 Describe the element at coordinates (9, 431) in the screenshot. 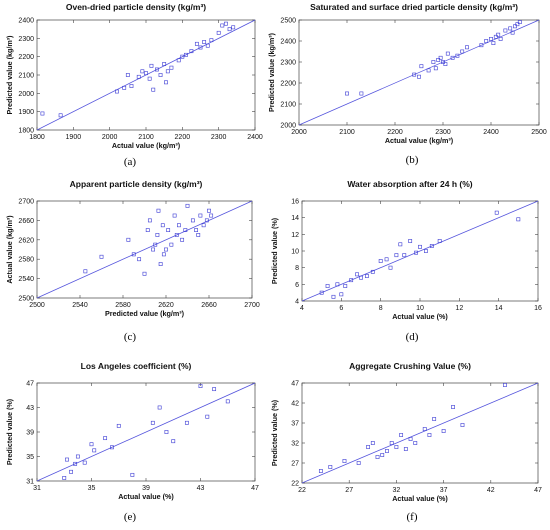

I see `y-axis-label: Predicted value (%)` at that location.